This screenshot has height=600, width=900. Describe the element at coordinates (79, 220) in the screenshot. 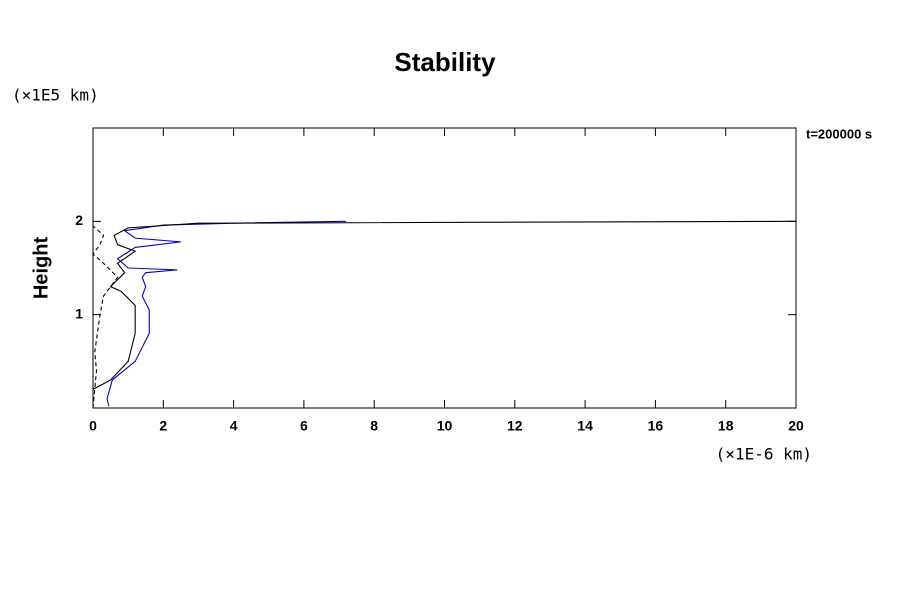

I see `y-tick-label: 2` at that location.